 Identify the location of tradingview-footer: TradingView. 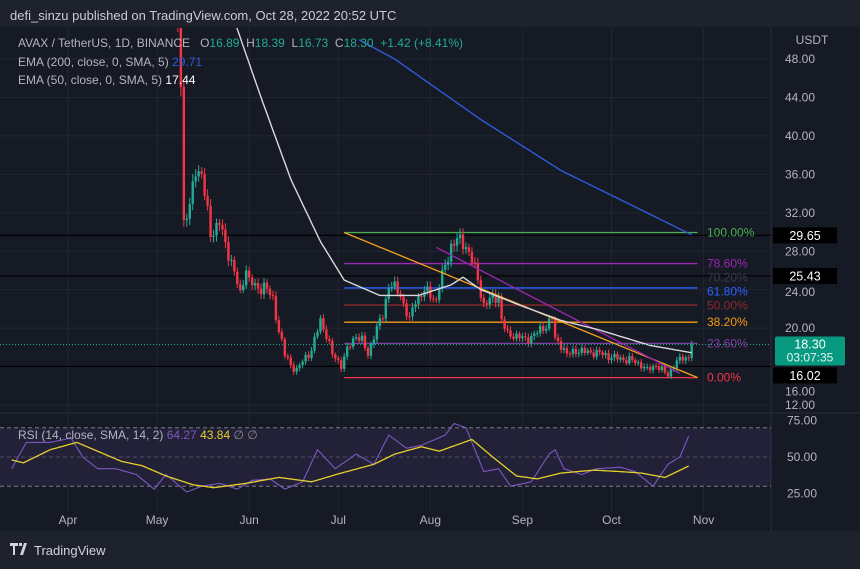
(58, 550).